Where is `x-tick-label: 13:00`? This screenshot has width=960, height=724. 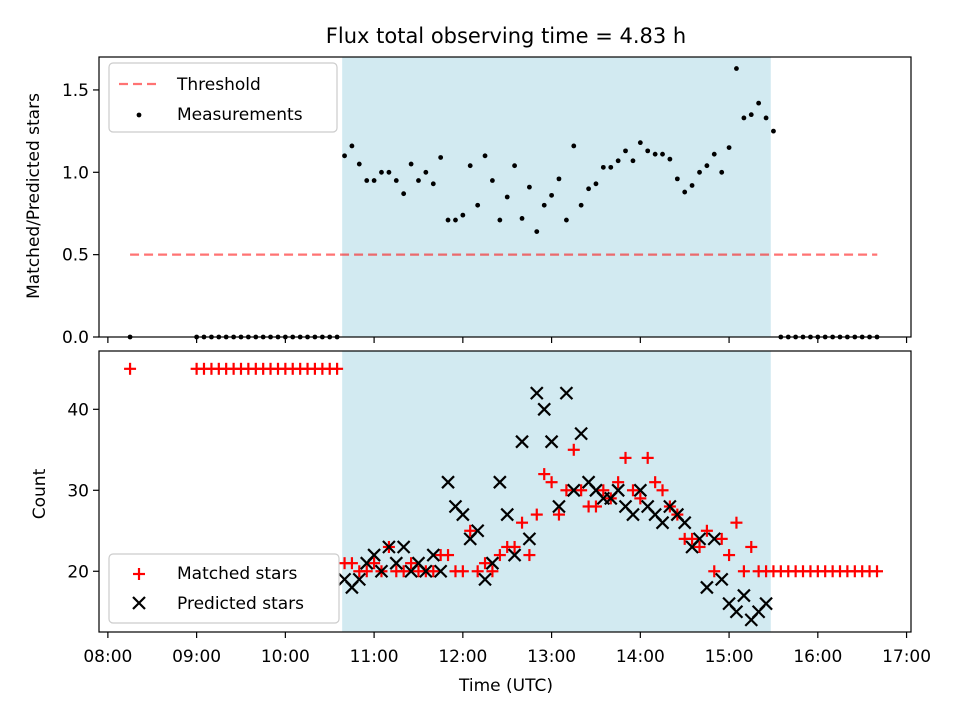
x-tick-label: 13:00 is located at coordinates (551, 657).